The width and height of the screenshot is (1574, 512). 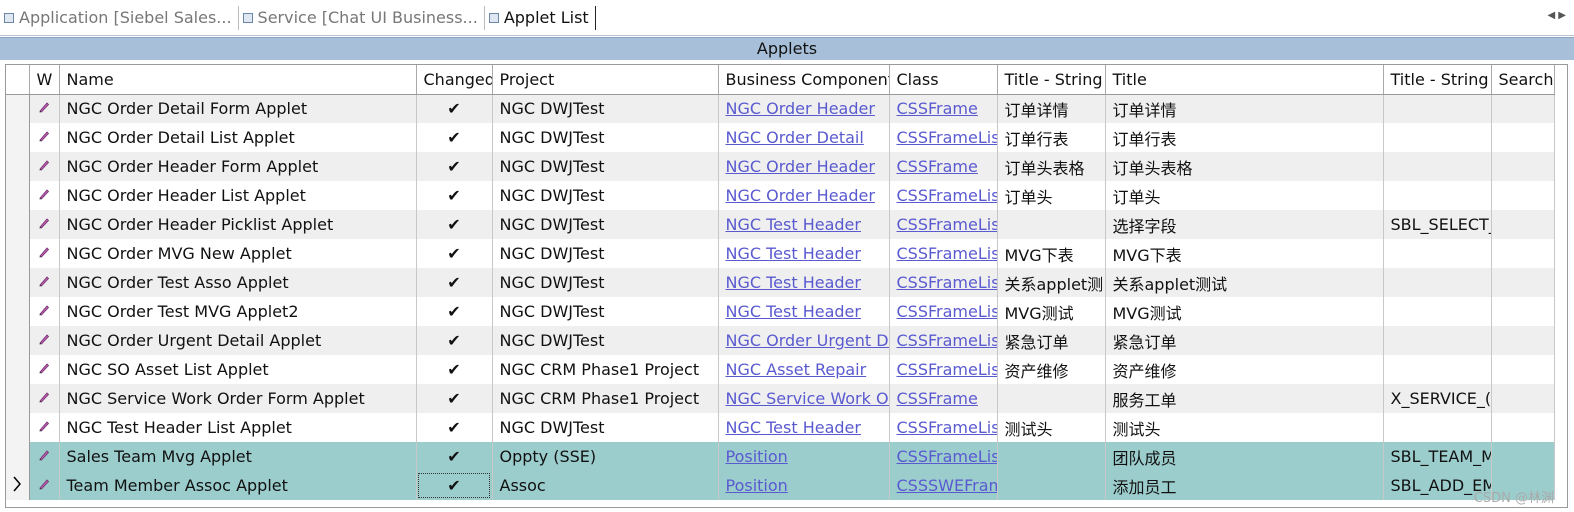 What do you see at coordinates (238, 80) in the screenshot?
I see `column-header: Name` at bounding box center [238, 80].